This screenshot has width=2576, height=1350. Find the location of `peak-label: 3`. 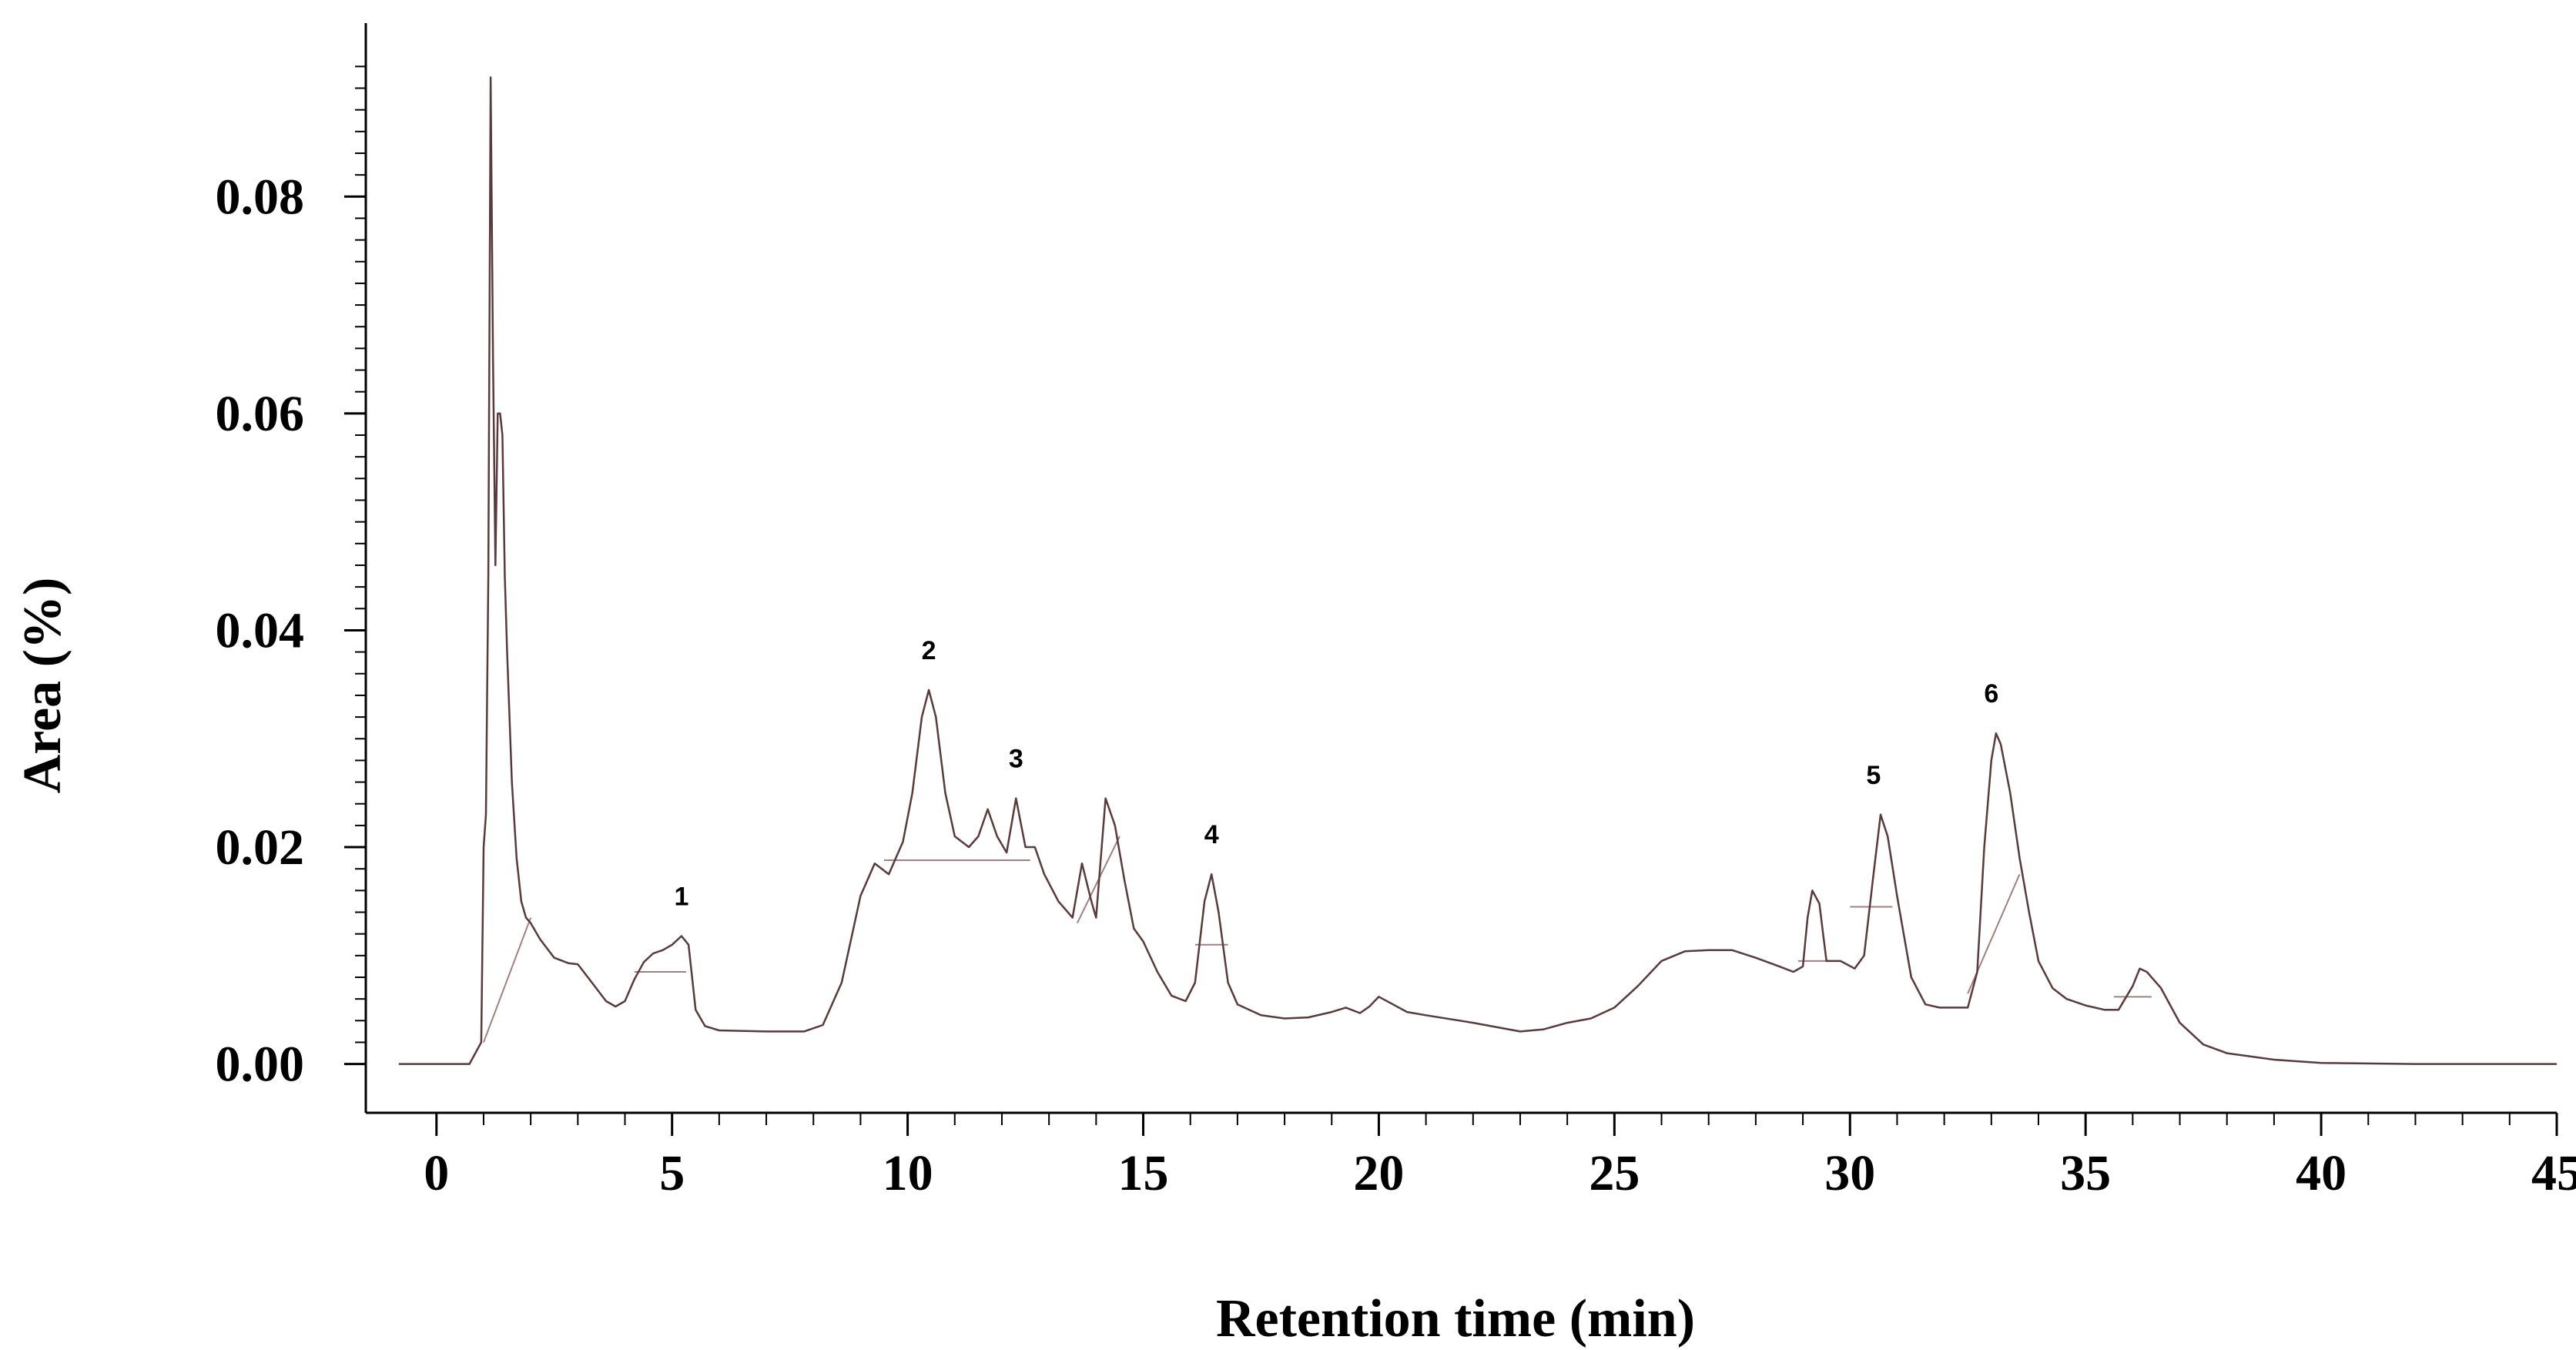

peak-label: 3 is located at coordinates (1016, 759).